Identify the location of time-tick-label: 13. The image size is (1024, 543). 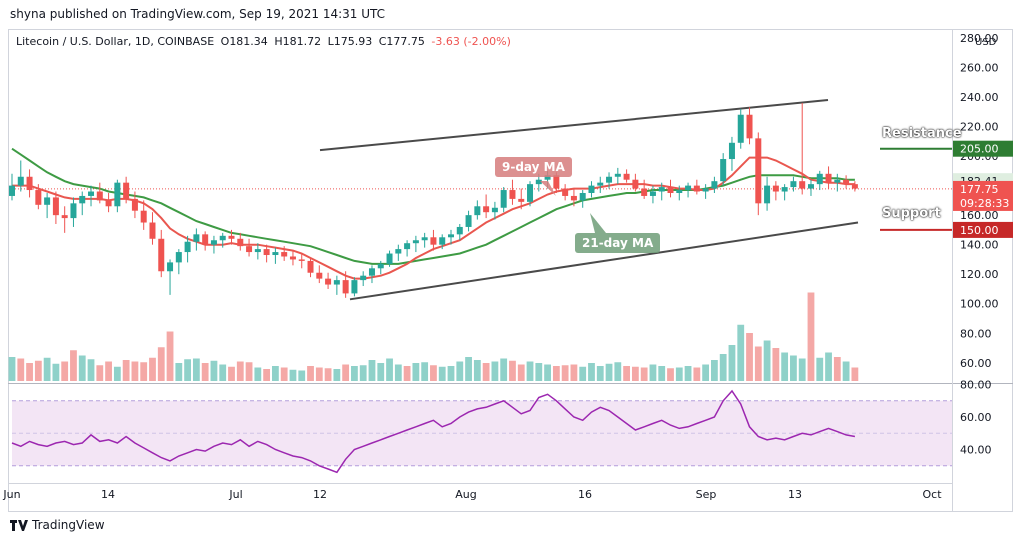
(795, 494).